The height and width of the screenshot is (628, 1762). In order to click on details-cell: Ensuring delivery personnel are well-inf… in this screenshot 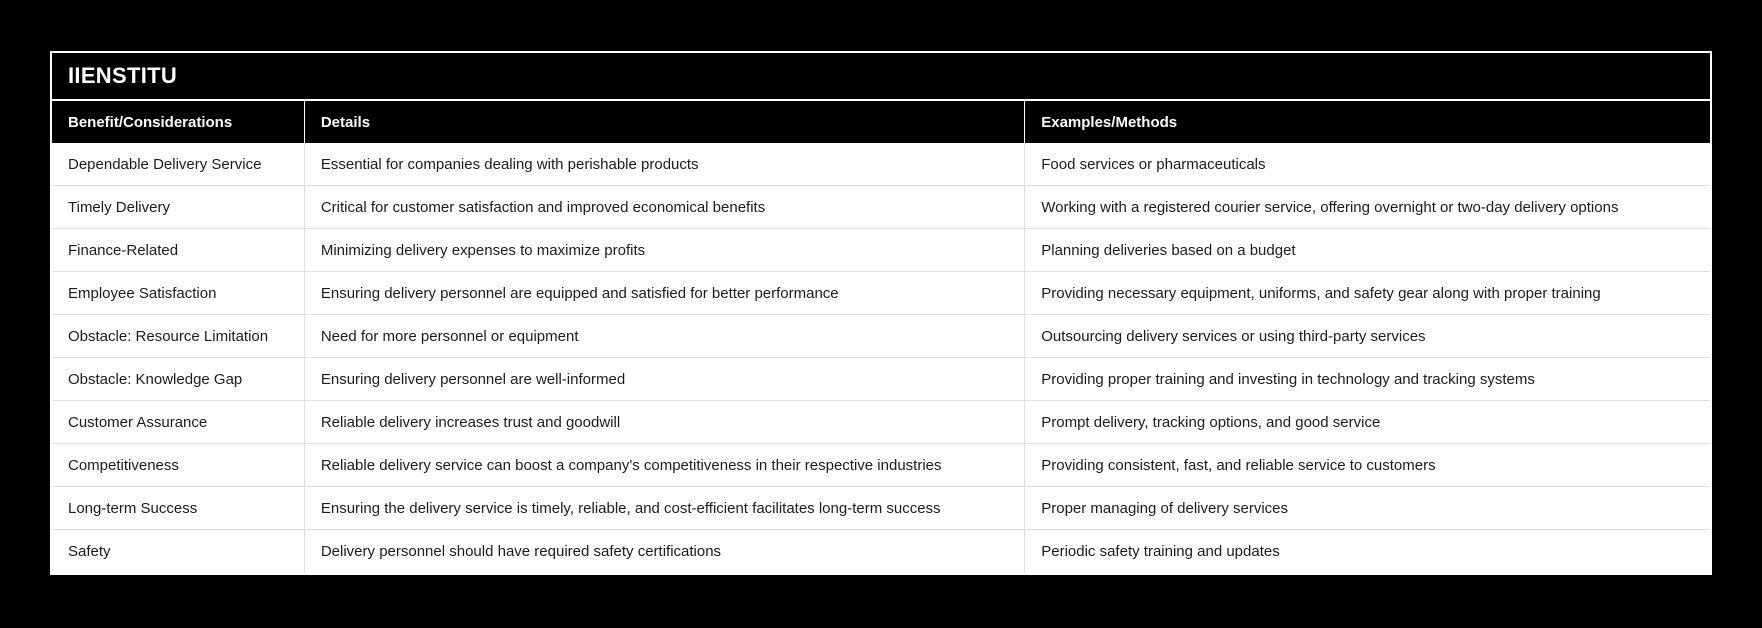, I will do `click(665, 379)`.